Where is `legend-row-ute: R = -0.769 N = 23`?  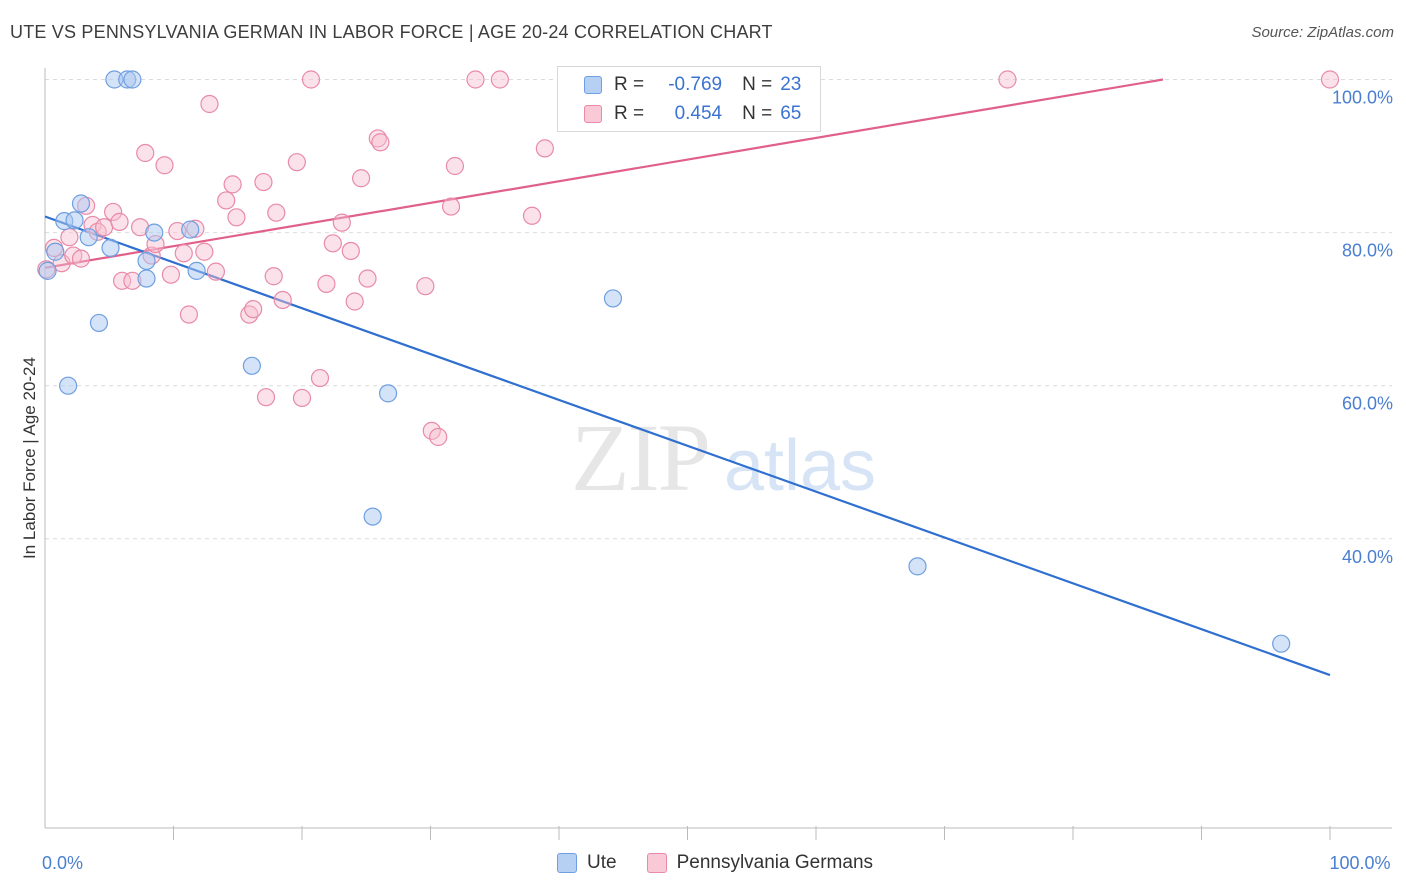 legend-row-ute: R = -0.769 N = 23 is located at coordinates (692, 85).